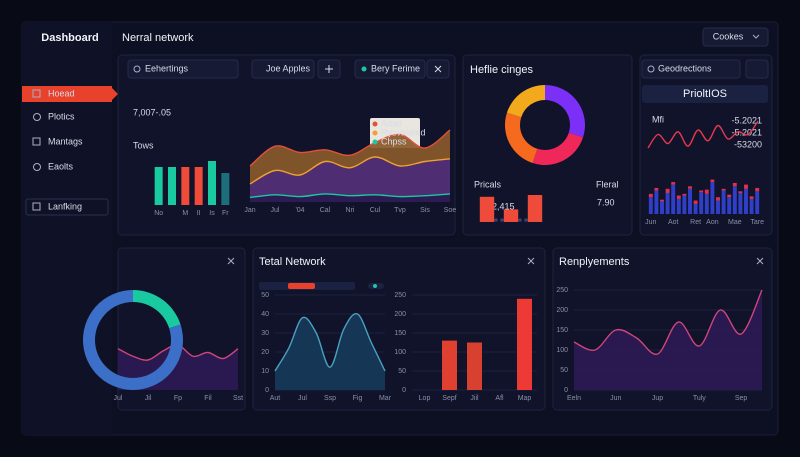 This screenshot has width=800, height=457. What do you see at coordinates (385, 398) in the screenshot?
I see `x-tick-label: Mar` at bounding box center [385, 398].